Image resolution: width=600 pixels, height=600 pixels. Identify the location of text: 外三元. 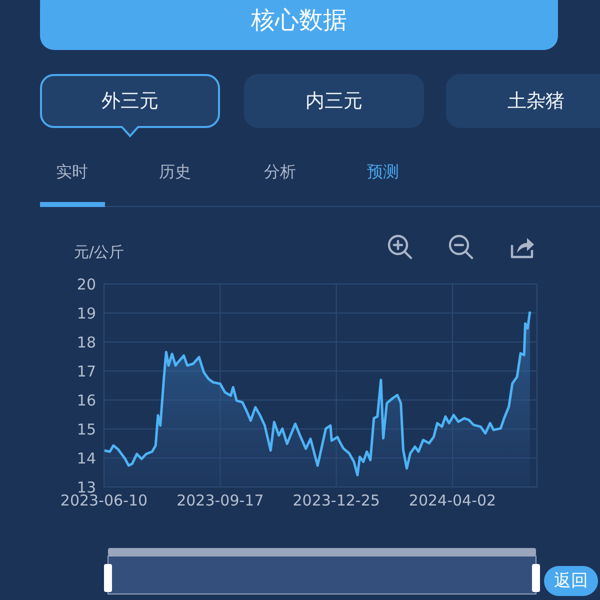
(130, 101).